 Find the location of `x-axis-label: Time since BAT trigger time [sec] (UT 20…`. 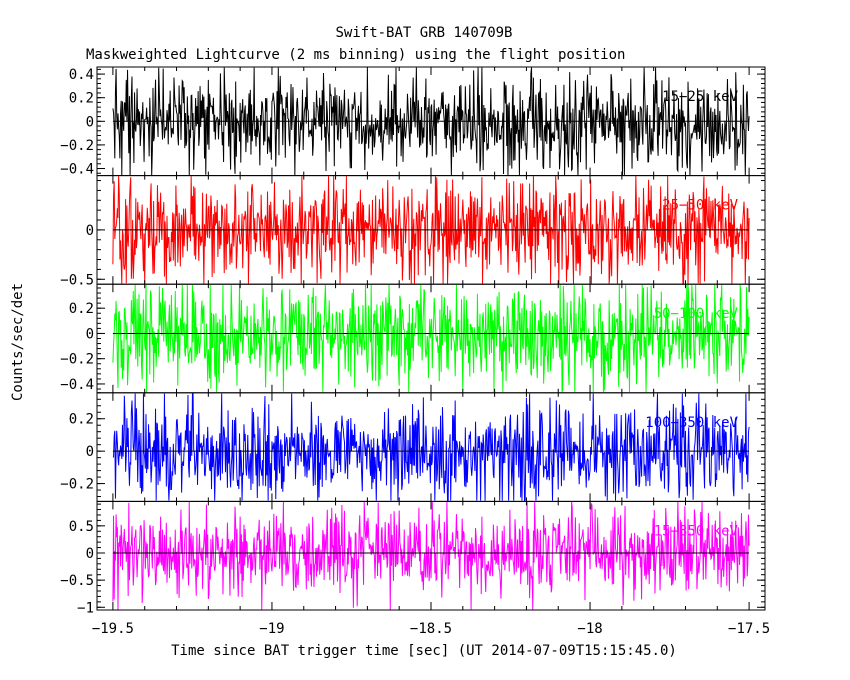

x-axis-label: Time since BAT trigger time [sec] (UT 20… is located at coordinates (424, 651).